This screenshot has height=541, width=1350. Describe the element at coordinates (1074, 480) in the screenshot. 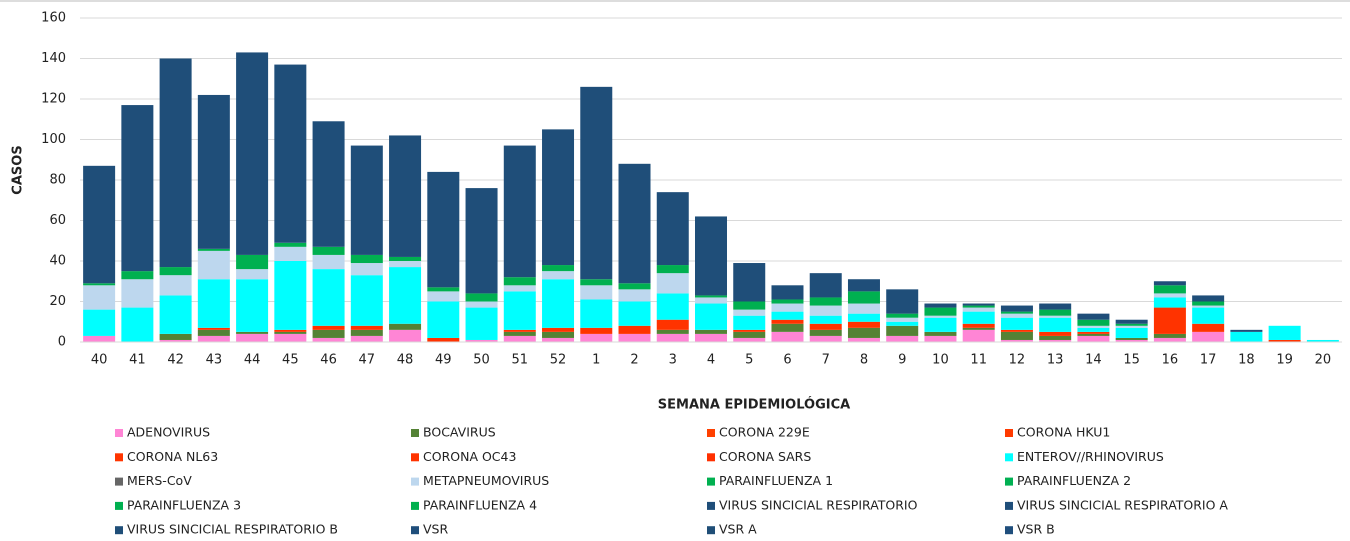

I see `legend-label: PARAINFLUENZA 2` at that location.